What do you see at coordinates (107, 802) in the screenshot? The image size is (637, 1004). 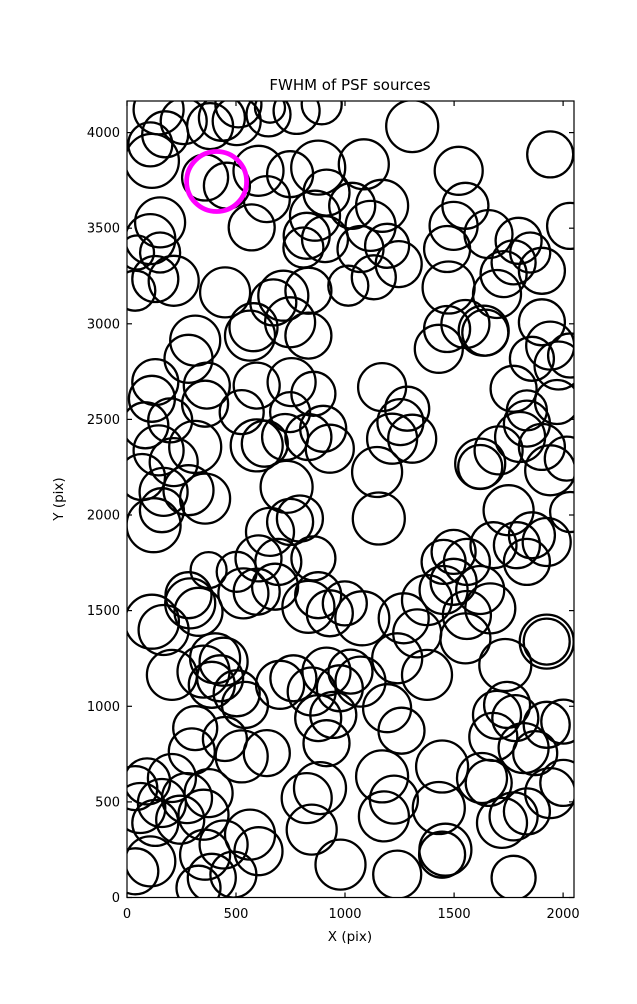 I see `y-tick-label: 500` at bounding box center [107, 802].